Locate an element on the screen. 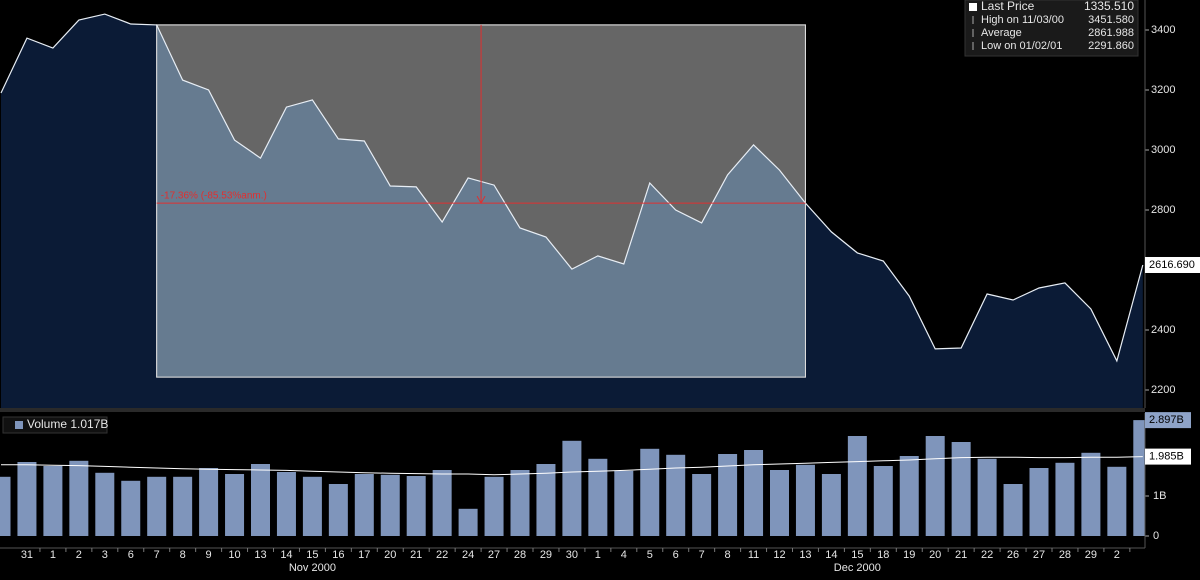 This screenshot has height=580, width=1200. panel-separator is located at coordinates (572, 410).